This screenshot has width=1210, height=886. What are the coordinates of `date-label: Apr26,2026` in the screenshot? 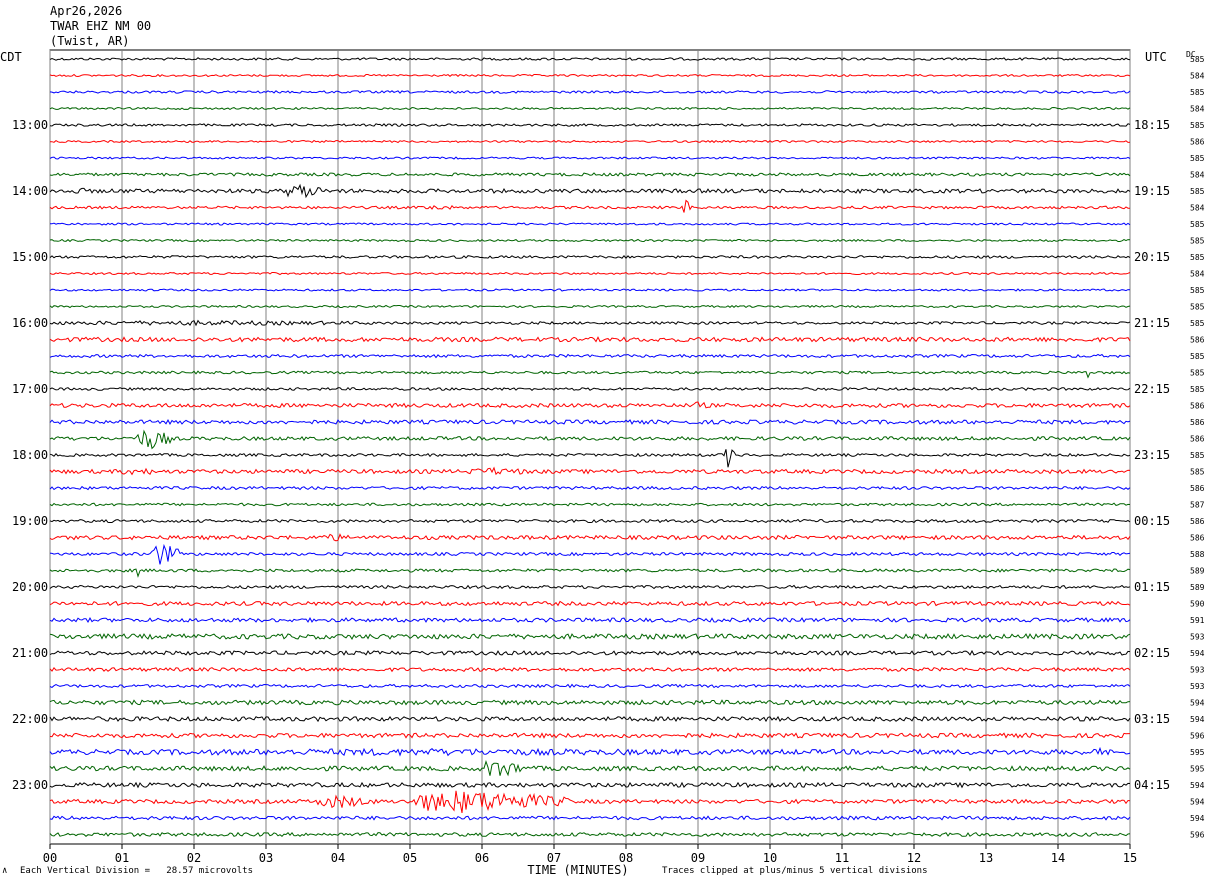 It's located at (86, 11).